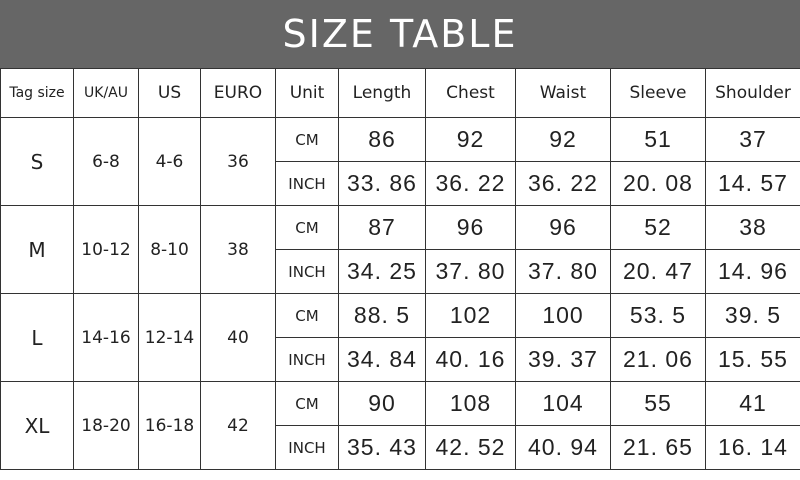 The width and height of the screenshot is (800, 480). I want to click on cell-measurement: 34. 25, so click(382, 271).